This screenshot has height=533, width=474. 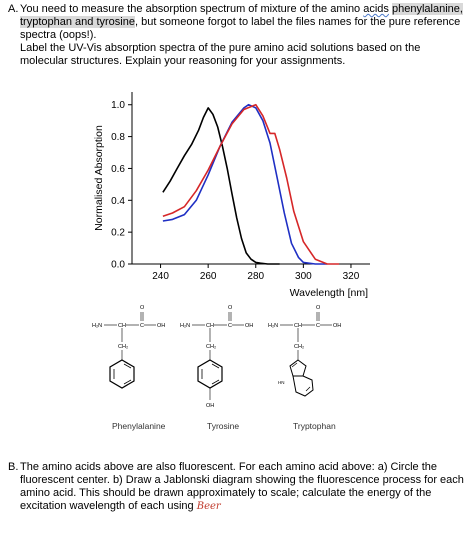 I want to click on y-tick-label: 1.0, so click(x=118, y=105).